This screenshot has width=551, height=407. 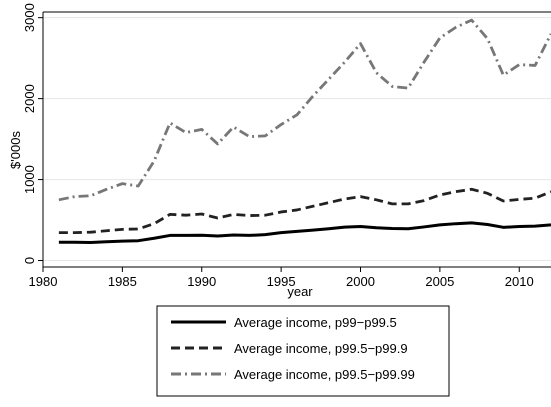 What do you see at coordinates (32, 133) in the screenshot?
I see `y-tick-group: 0 1000 2000 3000` at bounding box center [32, 133].